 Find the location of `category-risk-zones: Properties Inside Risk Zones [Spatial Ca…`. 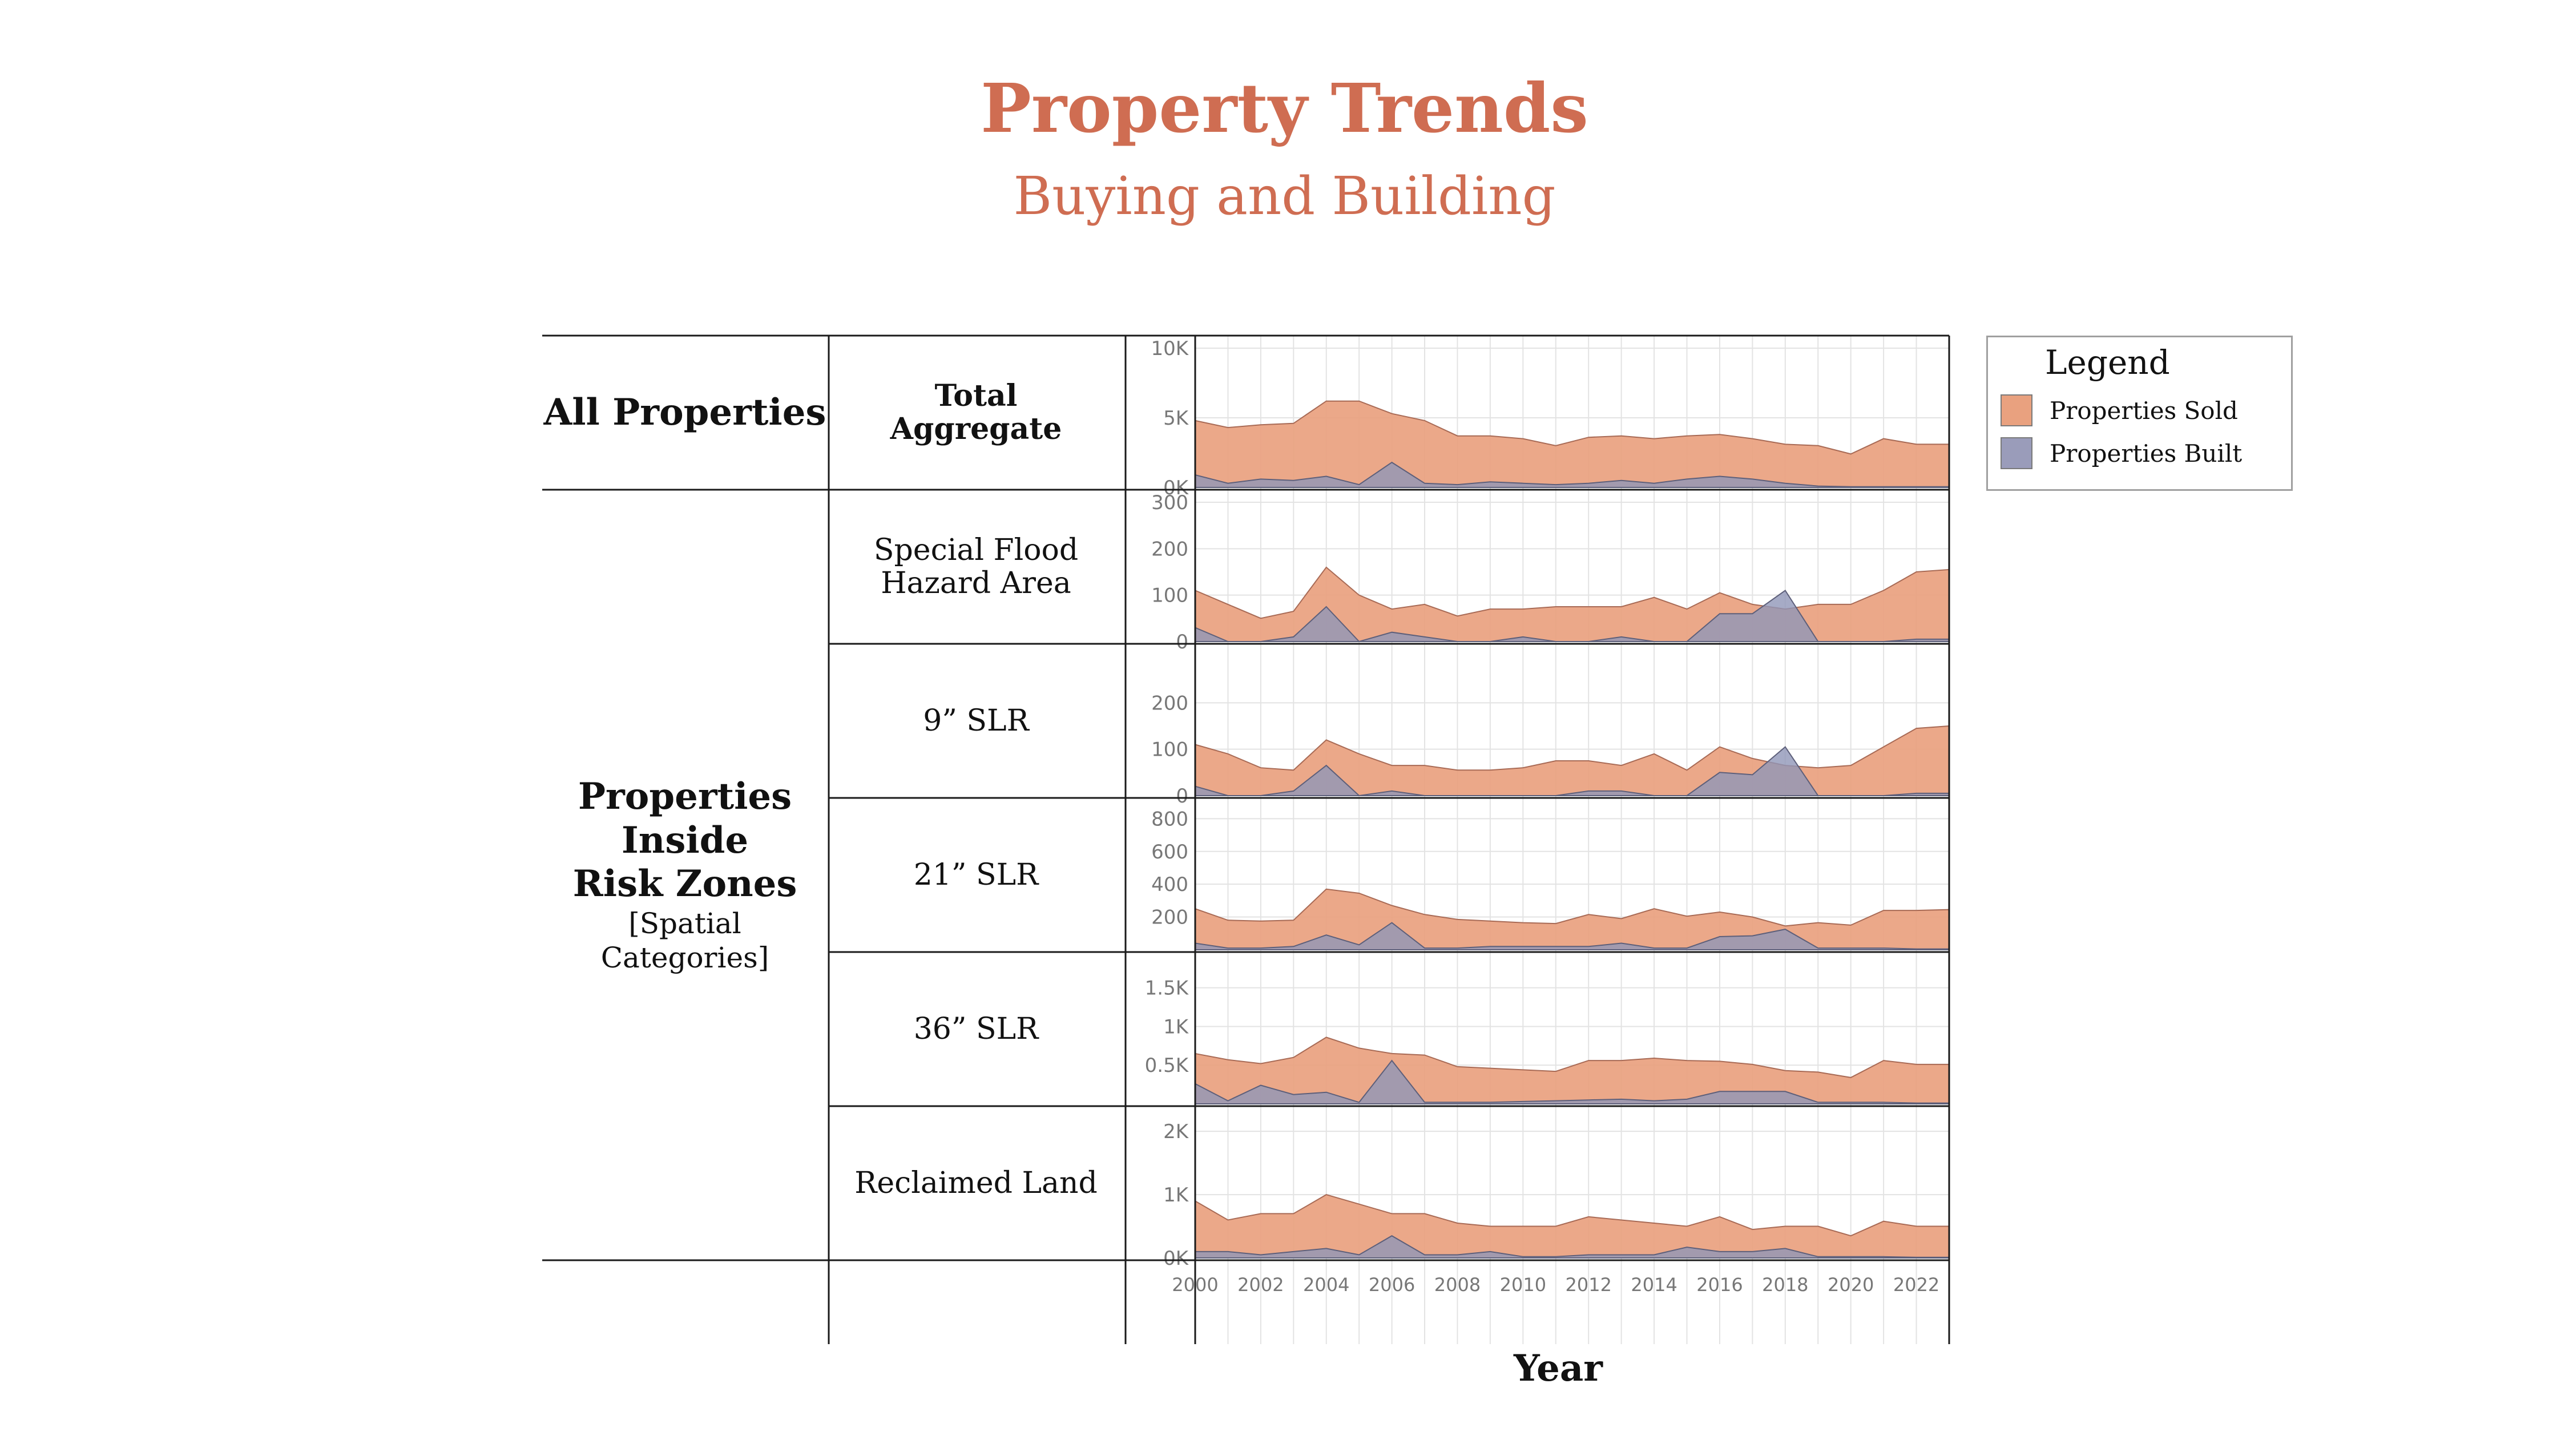

category-risk-zones: Properties Inside Risk Zones [Spatial Ca… is located at coordinates (685, 875).